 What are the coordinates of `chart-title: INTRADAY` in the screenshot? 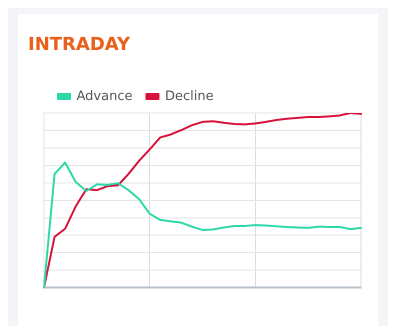 It's located at (79, 44).